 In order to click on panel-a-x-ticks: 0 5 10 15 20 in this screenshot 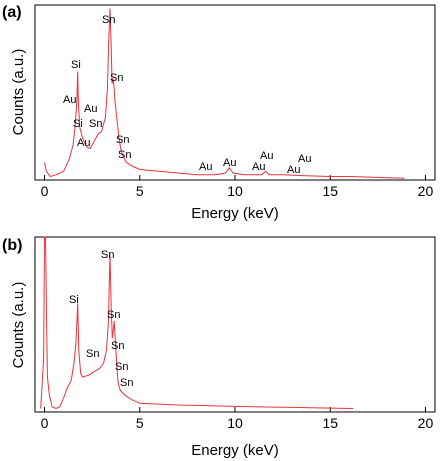, I will do `click(237, 187)`.